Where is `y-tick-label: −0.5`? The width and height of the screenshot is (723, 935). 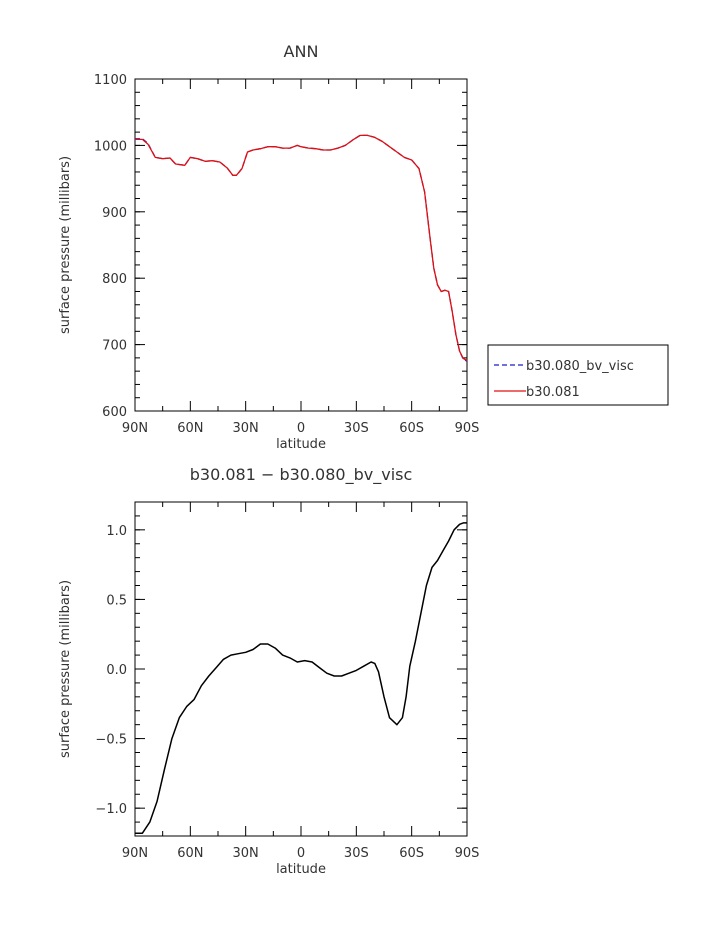
y-tick-label: −0.5 is located at coordinates (111, 740).